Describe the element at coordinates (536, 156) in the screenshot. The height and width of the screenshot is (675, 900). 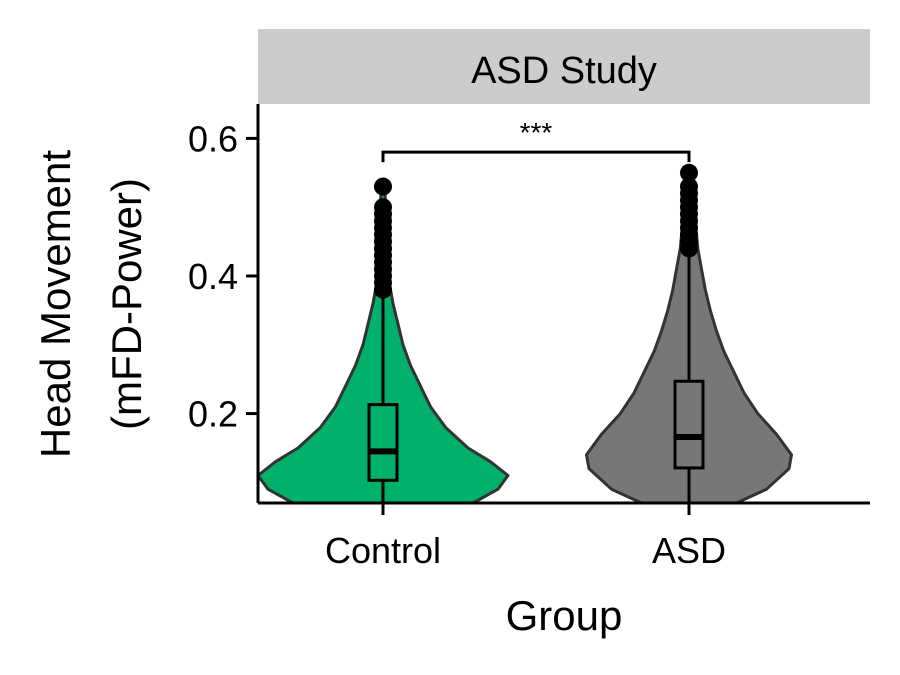
I see `significance-bracket` at that location.